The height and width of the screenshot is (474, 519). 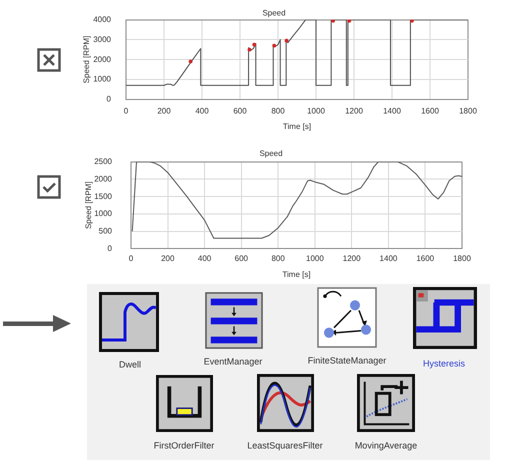 I want to click on y-tick-label: 2500, so click(x=103, y=161).